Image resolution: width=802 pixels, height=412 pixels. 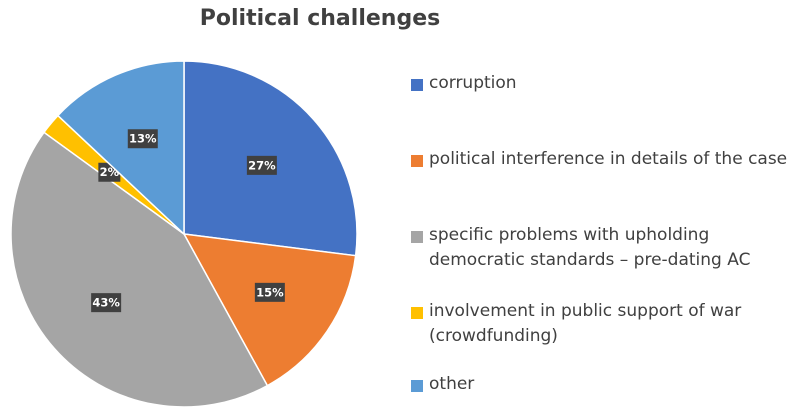 I want to click on data-label-4: 13%, so click(x=142, y=139).